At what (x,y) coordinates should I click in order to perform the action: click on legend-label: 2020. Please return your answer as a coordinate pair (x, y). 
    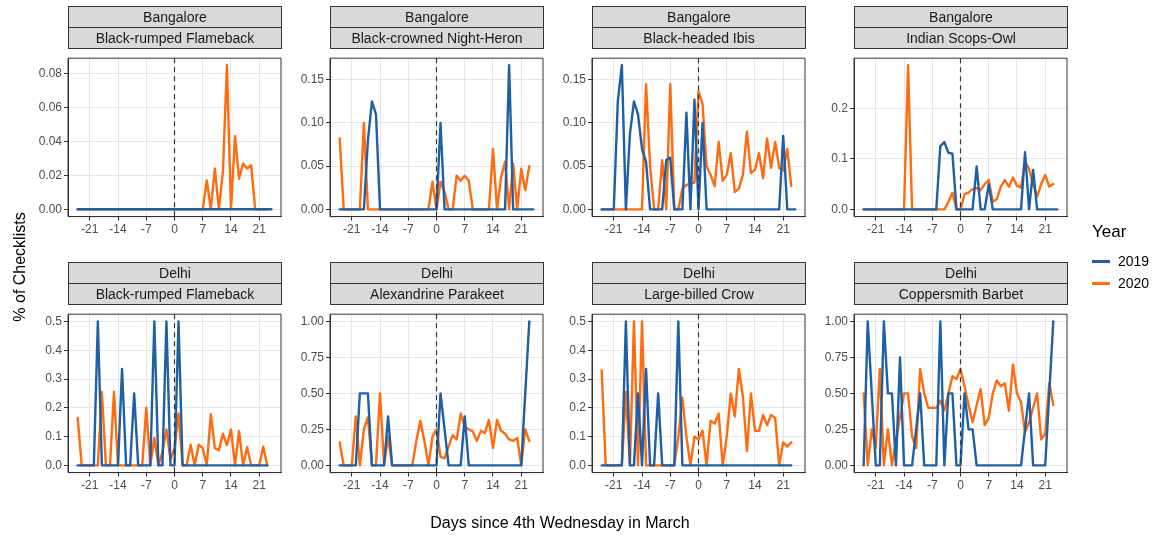
    Looking at the image, I should click on (1134, 283).